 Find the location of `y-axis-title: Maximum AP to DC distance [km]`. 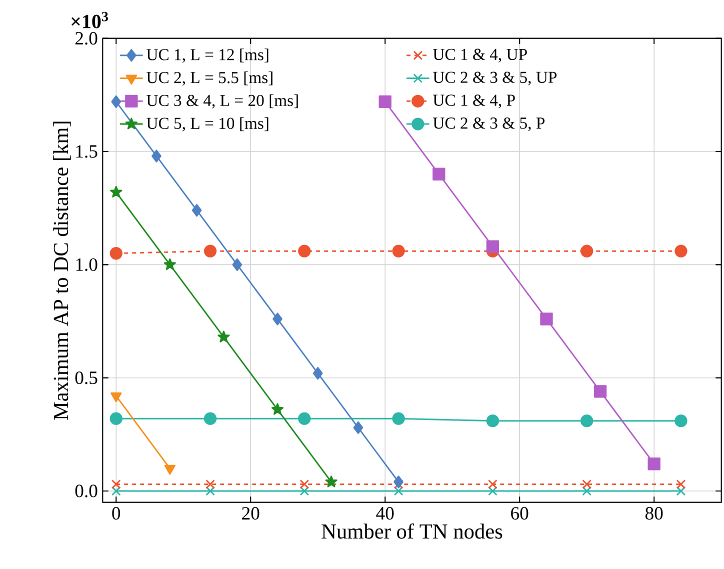

y-axis-title: Maximum AP to DC distance [km] is located at coordinates (62, 271).